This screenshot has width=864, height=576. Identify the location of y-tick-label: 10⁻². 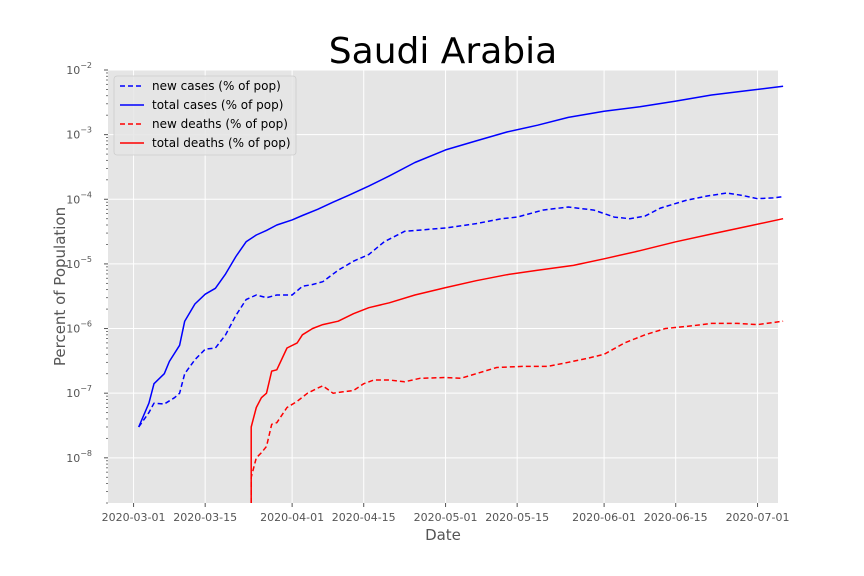
(79, 69).